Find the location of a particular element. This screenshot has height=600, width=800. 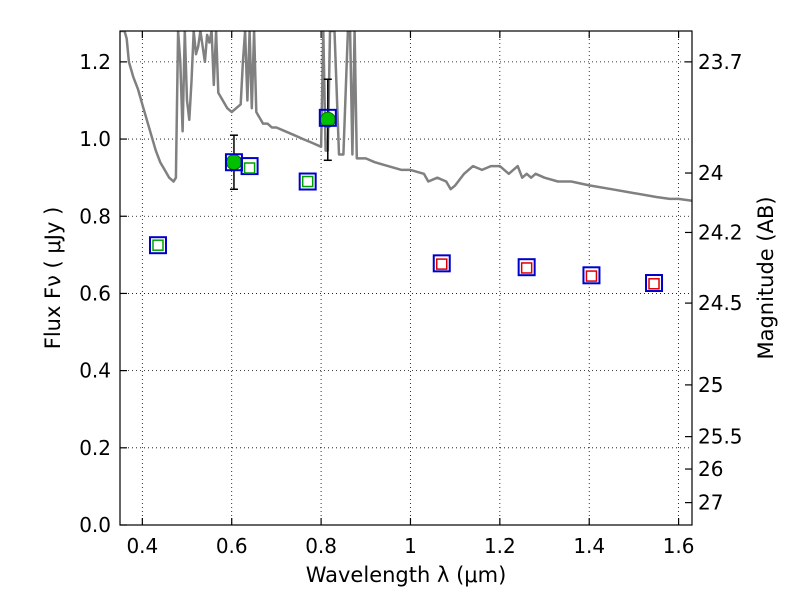

y2-axis-title: Magnitude (AB) is located at coordinates (766, 277).